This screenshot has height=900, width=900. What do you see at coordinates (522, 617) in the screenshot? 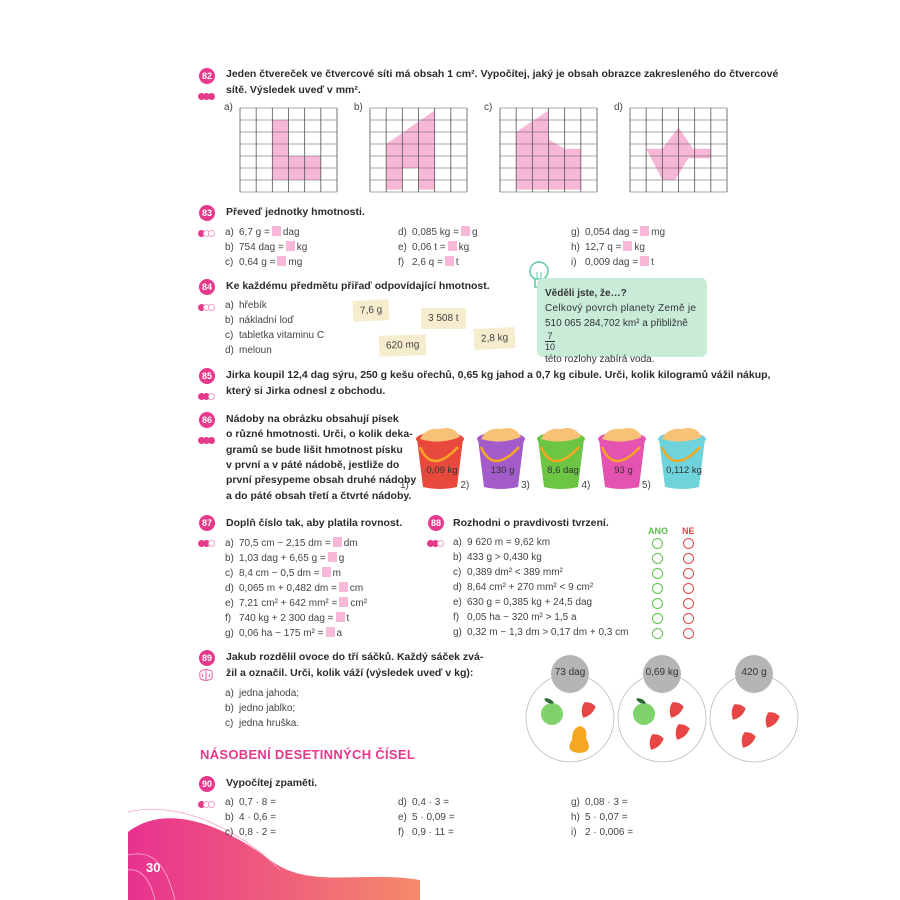
I see `item-text: 0,05 ha − 320 m² > 1,5 a` at bounding box center [522, 617].